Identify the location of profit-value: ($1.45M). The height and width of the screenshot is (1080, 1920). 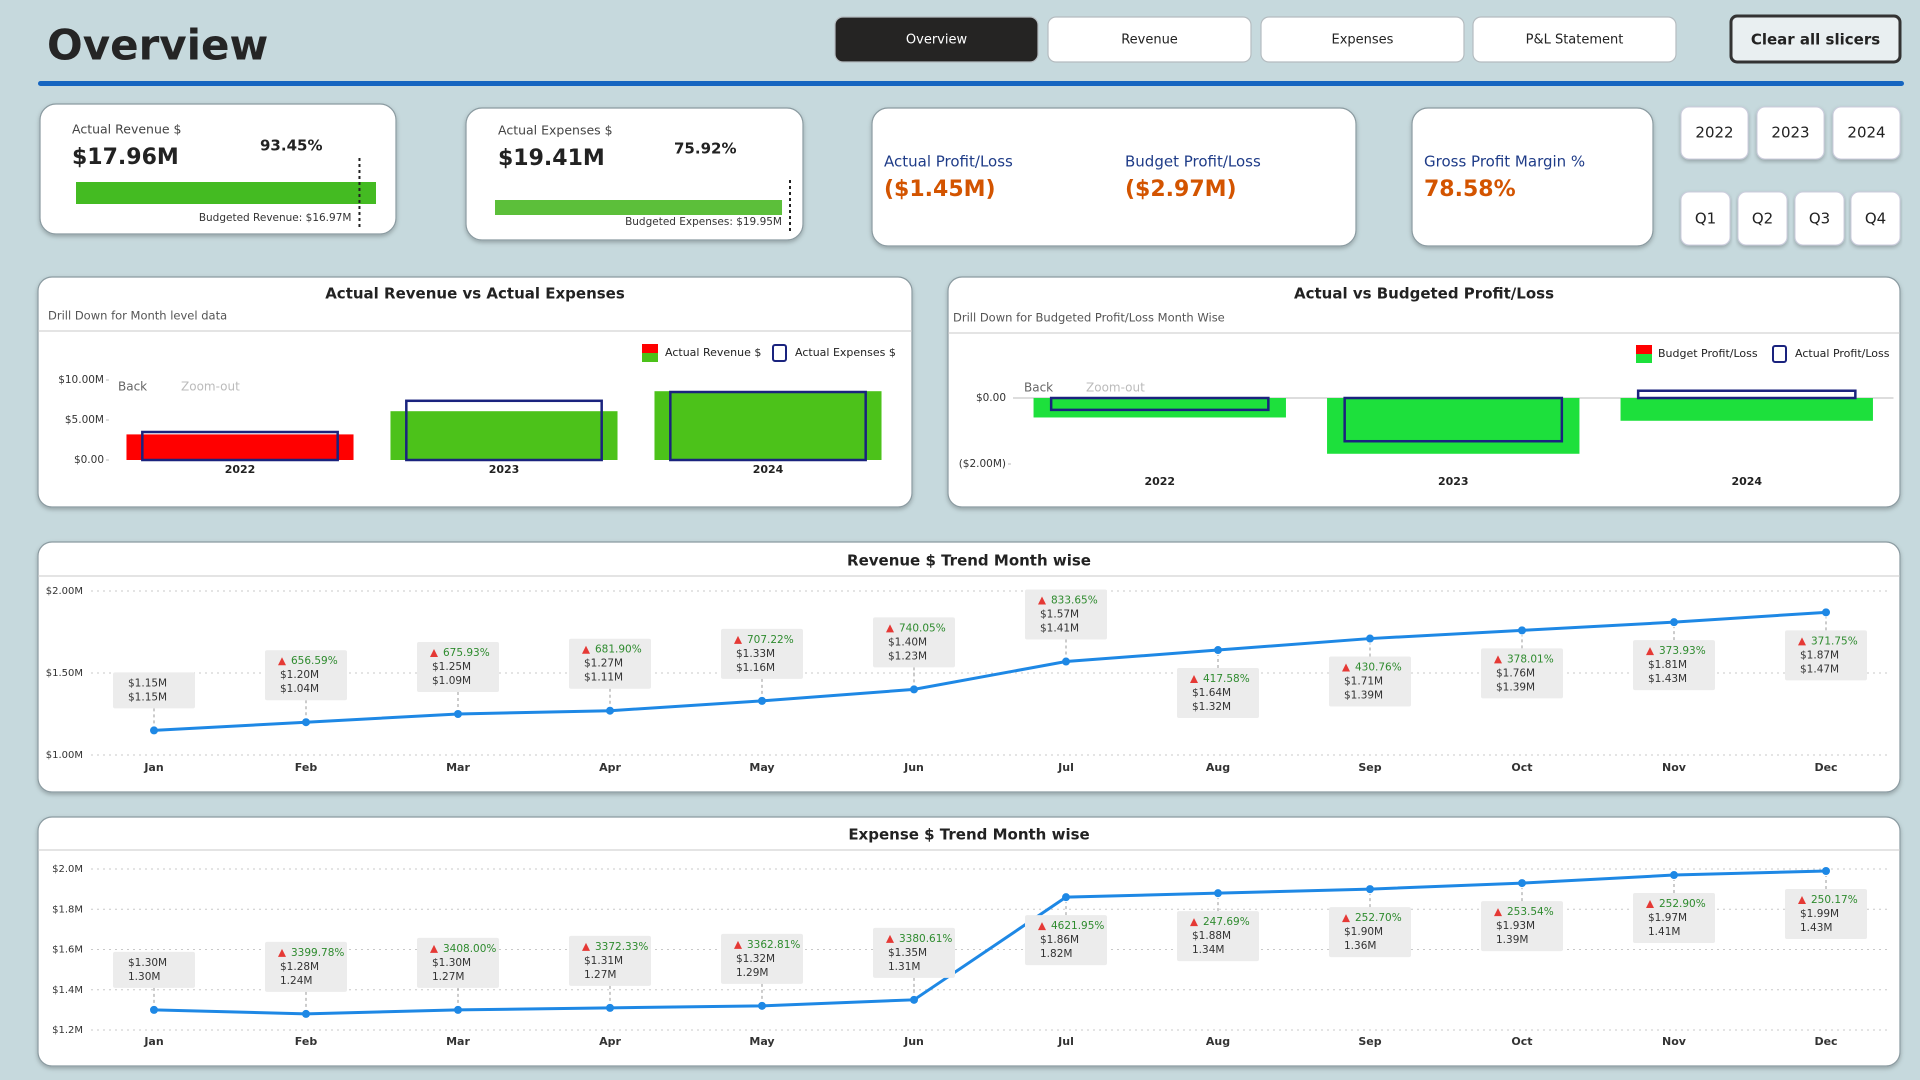
(940, 189).